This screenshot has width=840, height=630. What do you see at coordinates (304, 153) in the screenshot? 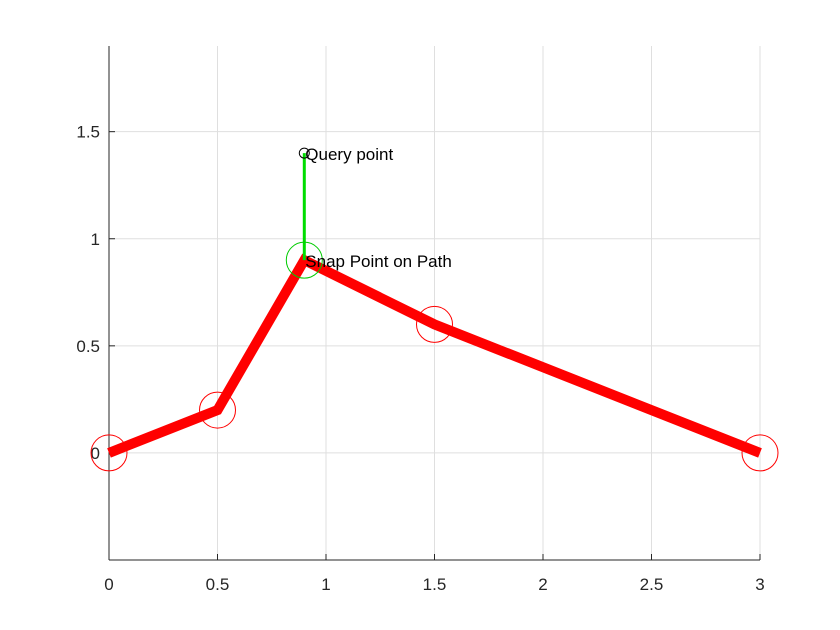
I see `query-point-marker` at bounding box center [304, 153].